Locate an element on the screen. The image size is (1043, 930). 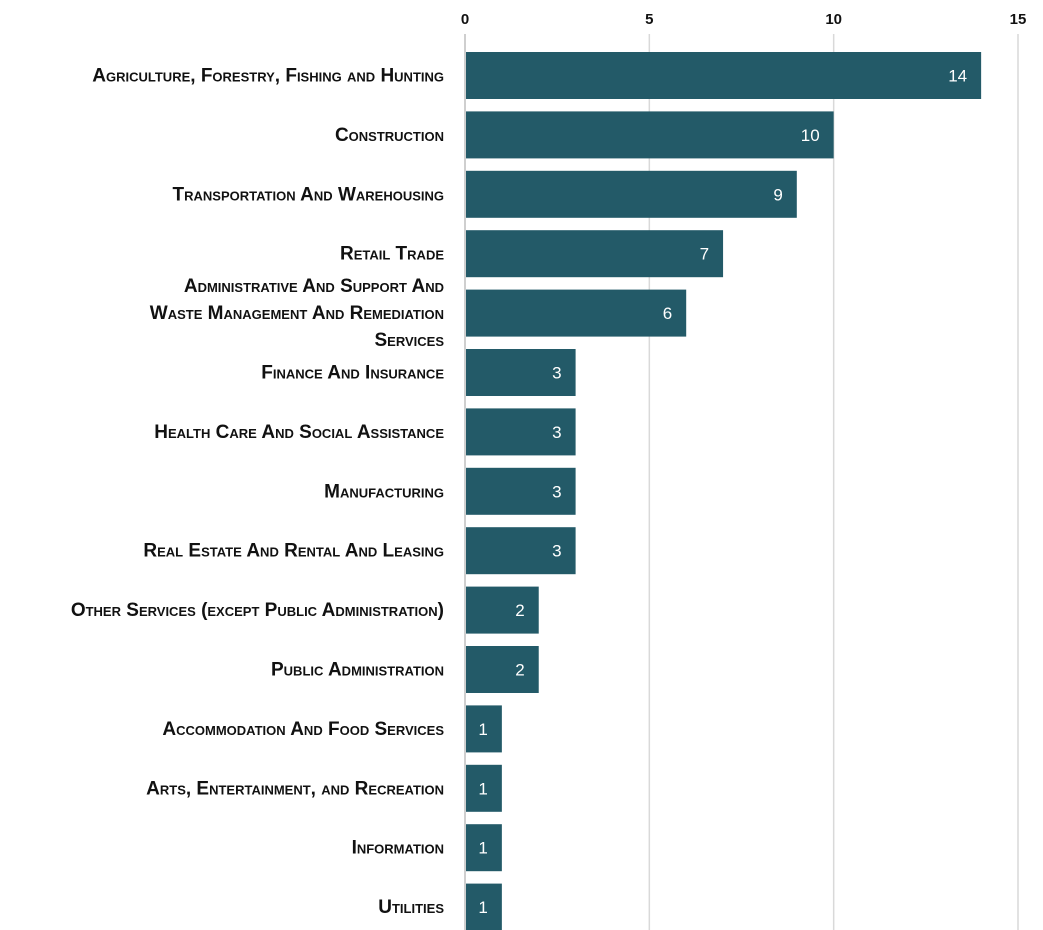
category-label: Arts, Entertainment, and Recreation is located at coordinates (295, 788).